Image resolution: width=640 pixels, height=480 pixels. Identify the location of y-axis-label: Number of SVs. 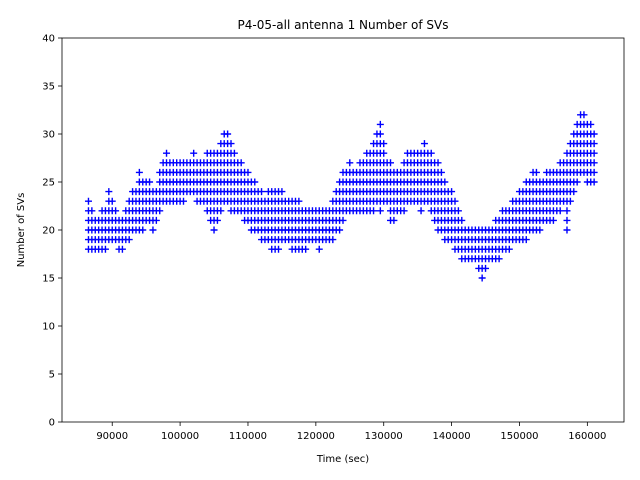
(21, 230).